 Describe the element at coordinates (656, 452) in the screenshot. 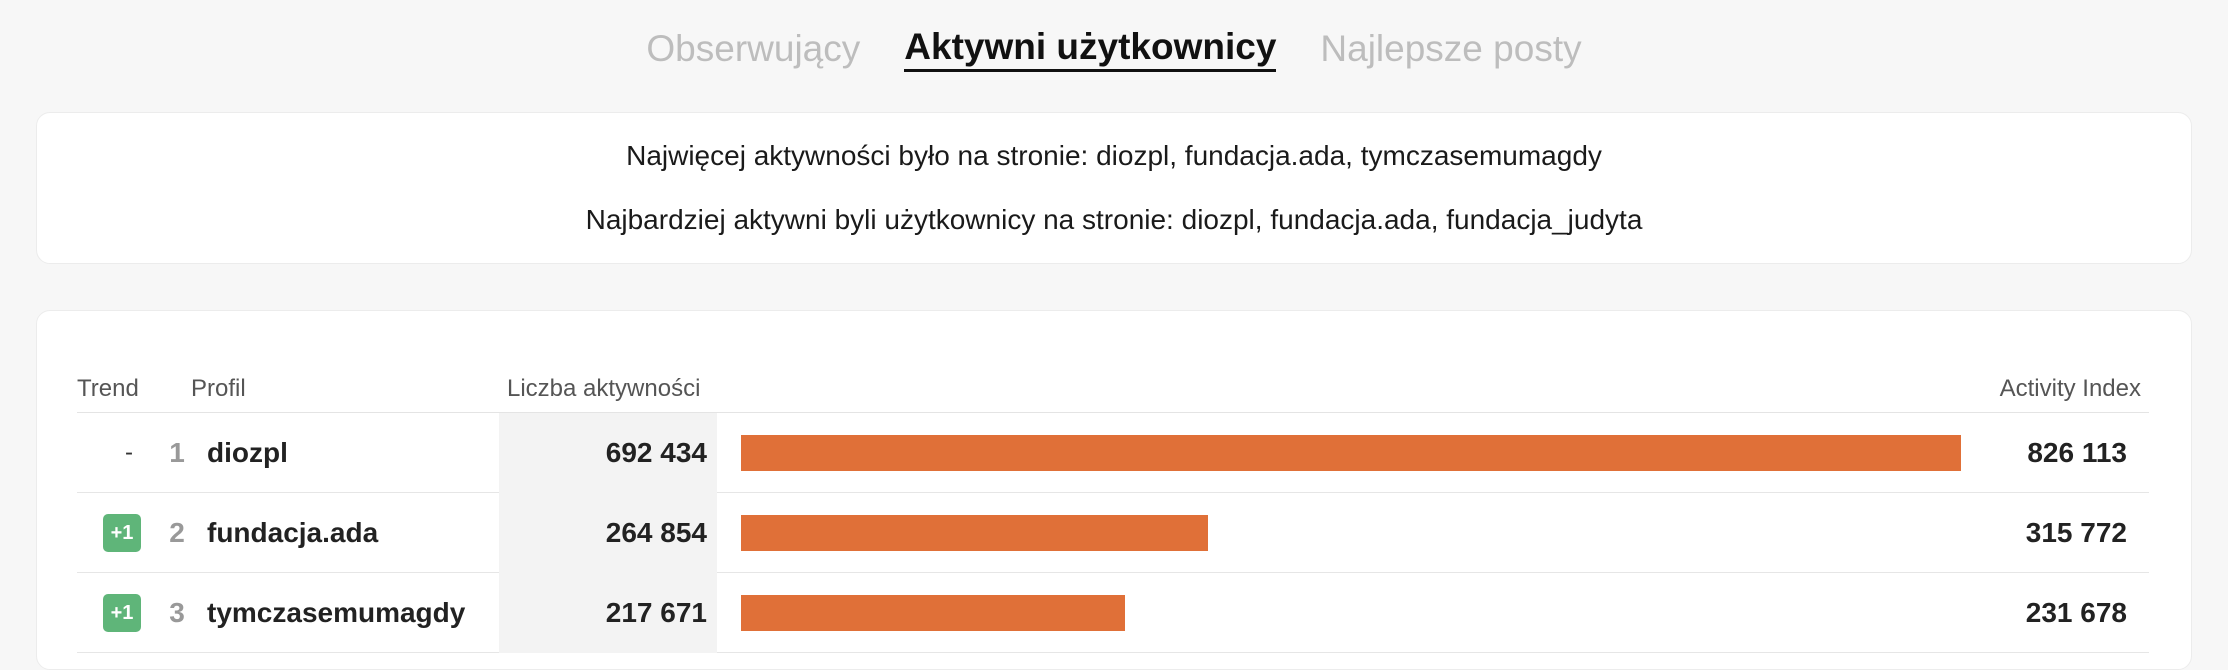

I see `activity-count: 692 434` at that location.